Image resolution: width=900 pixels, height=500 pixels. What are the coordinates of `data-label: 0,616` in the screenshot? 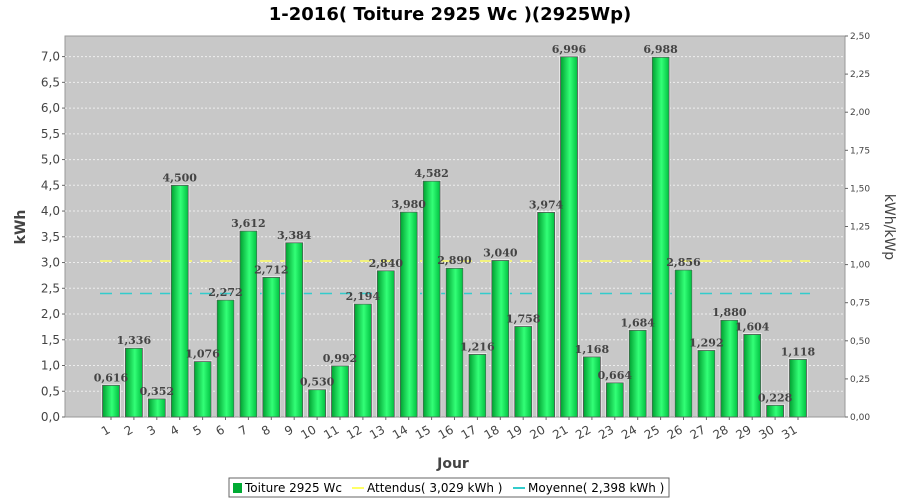 It's located at (111, 377).